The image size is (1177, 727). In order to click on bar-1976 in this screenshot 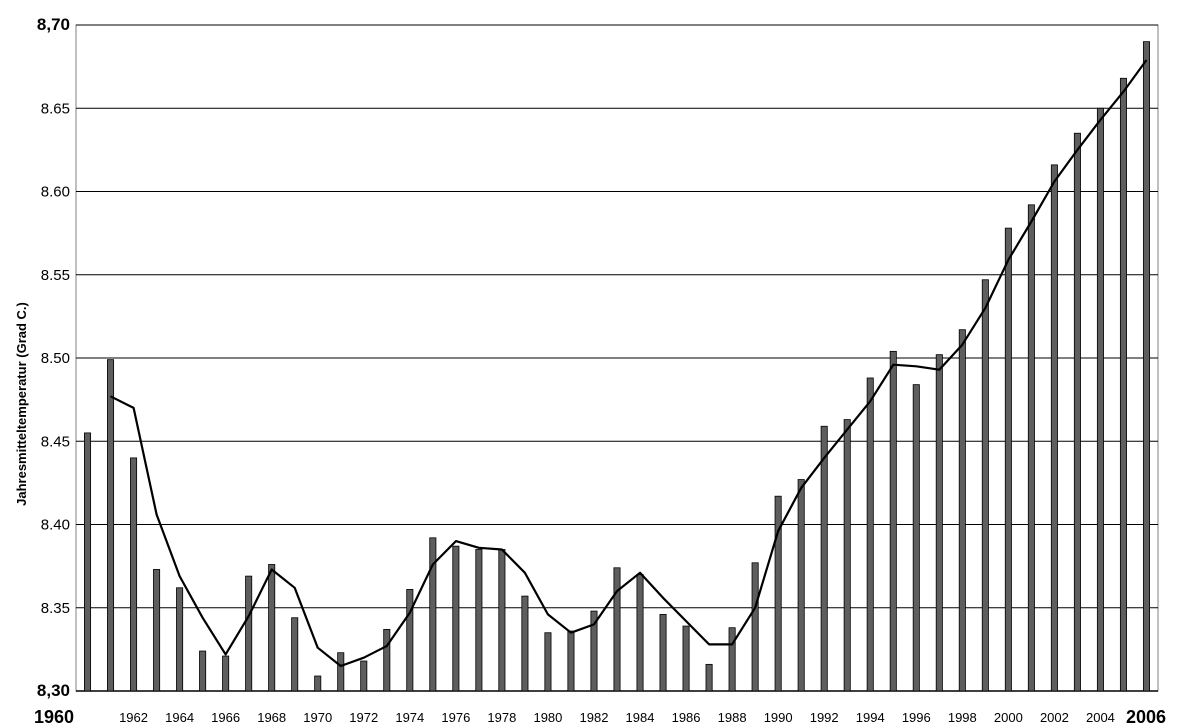, I will do `click(456, 618)`.